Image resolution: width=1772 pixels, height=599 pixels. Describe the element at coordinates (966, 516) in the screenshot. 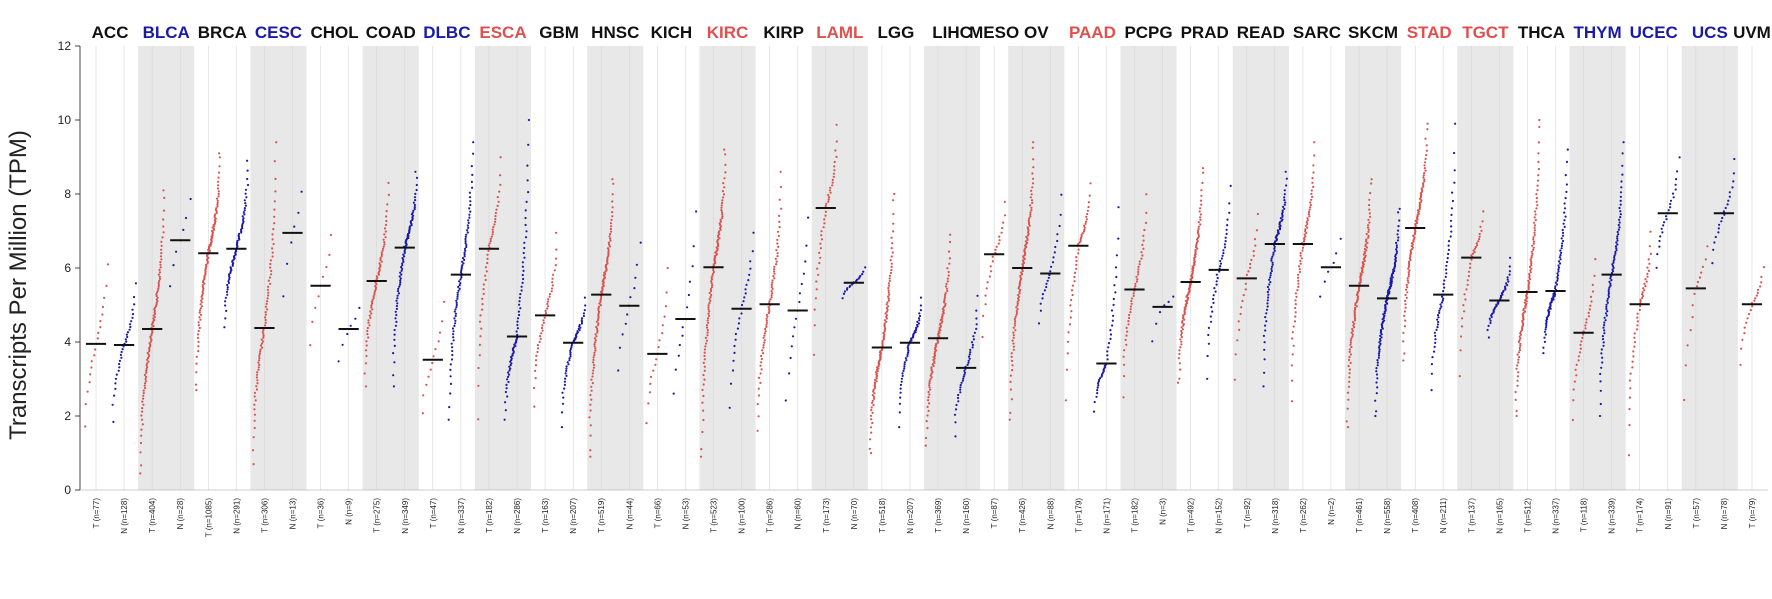

I see `group-label: N (n=160)` at that location.